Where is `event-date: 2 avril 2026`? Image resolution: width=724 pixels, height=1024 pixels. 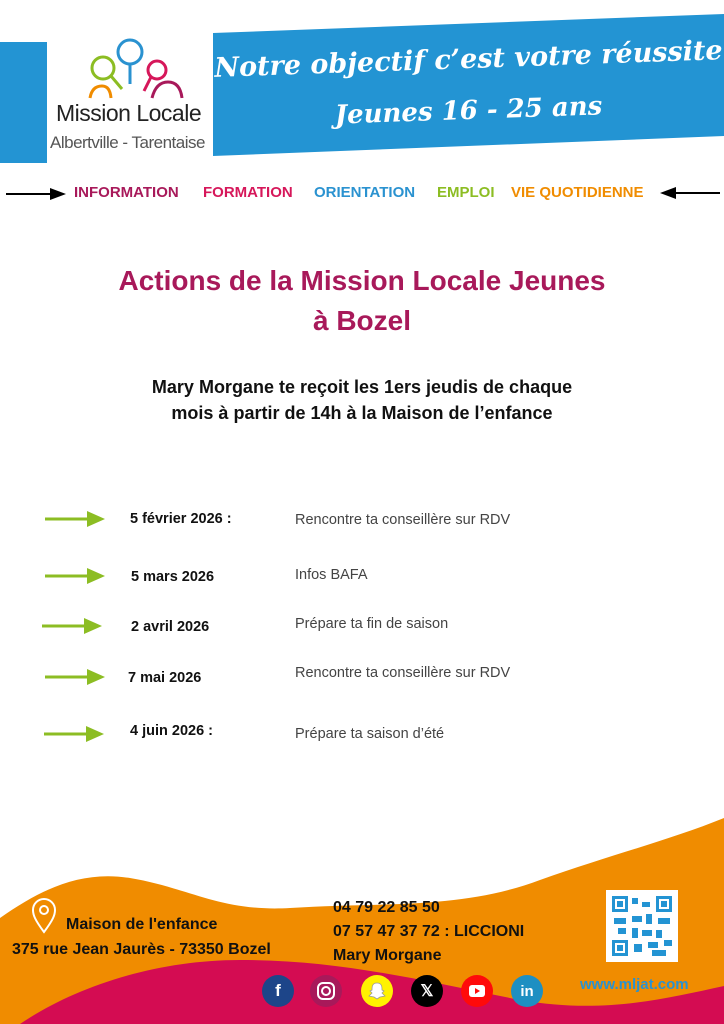
event-date: 2 avril 2026 is located at coordinates (170, 627).